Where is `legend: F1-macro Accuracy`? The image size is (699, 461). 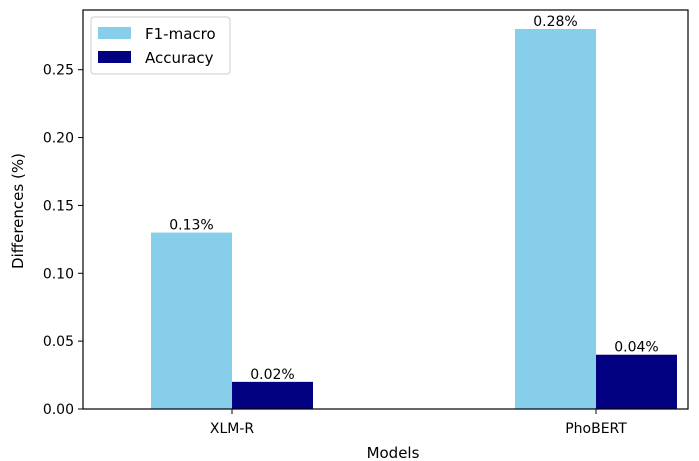
legend: F1-macro Accuracy is located at coordinates (160, 45).